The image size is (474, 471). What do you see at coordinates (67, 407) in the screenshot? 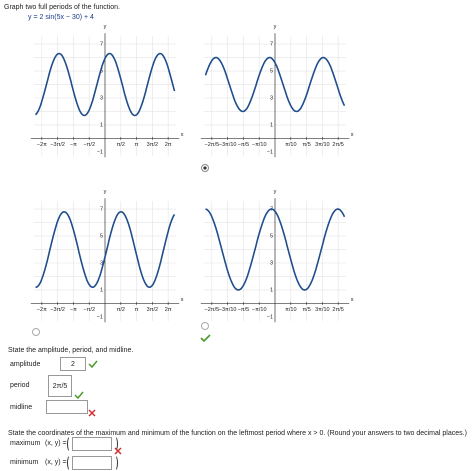
I see `midline-input` at bounding box center [67, 407].